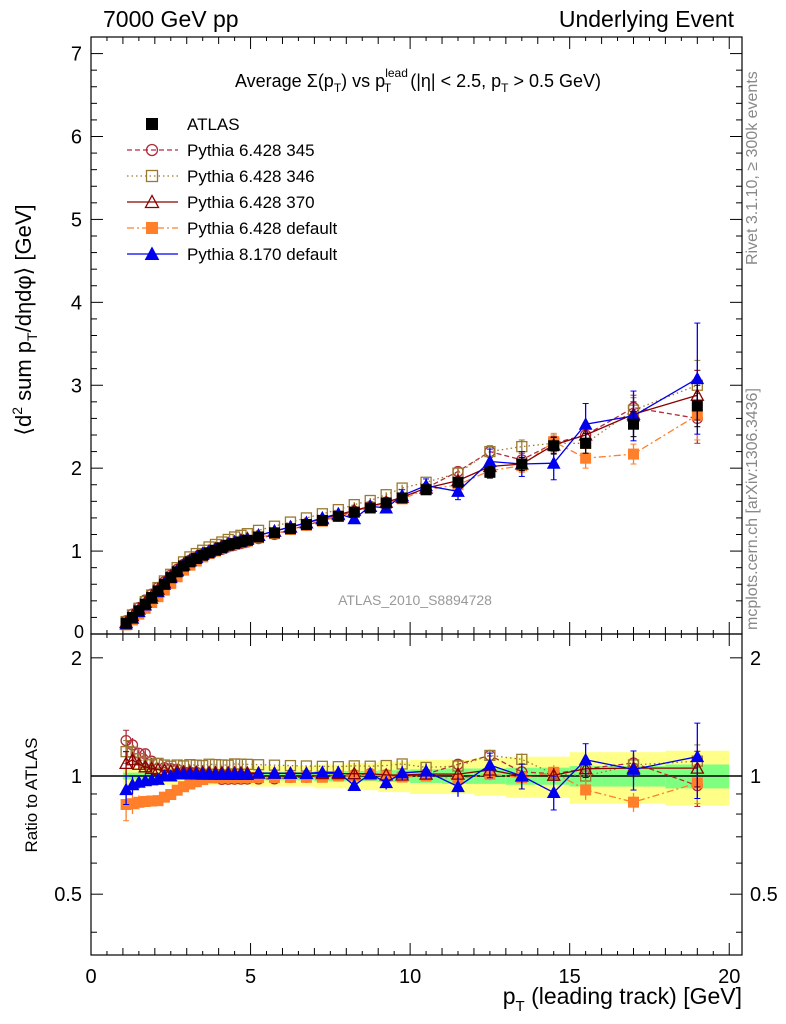  Describe the element at coordinates (76, 659) in the screenshot. I see `ratio-y-tick-label-left: 2` at that location.